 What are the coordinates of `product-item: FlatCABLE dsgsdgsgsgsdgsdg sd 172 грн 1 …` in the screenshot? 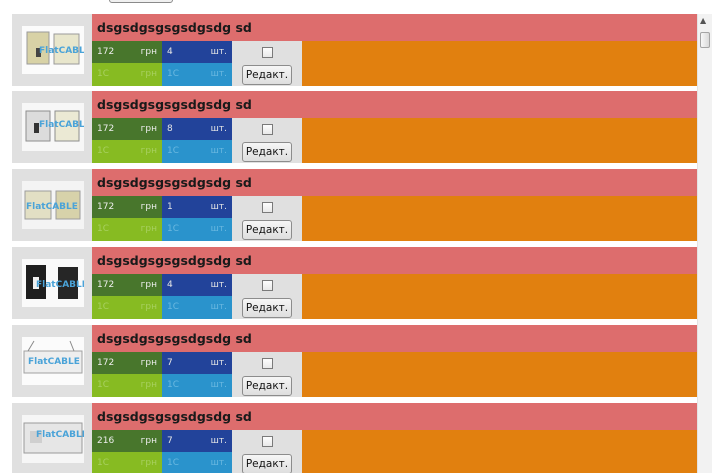 It's located at (354, 205).